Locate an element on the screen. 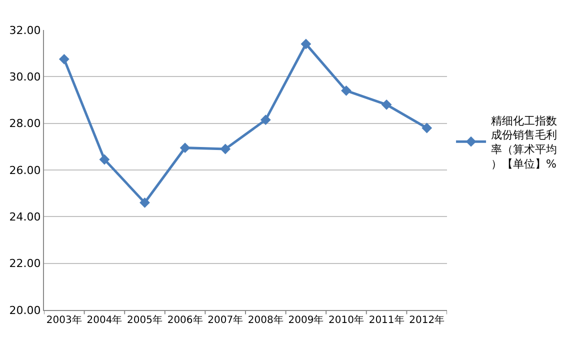 This screenshot has width=574, height=348. y-tick-label: 20.00 is located at coordinates (25, 310).